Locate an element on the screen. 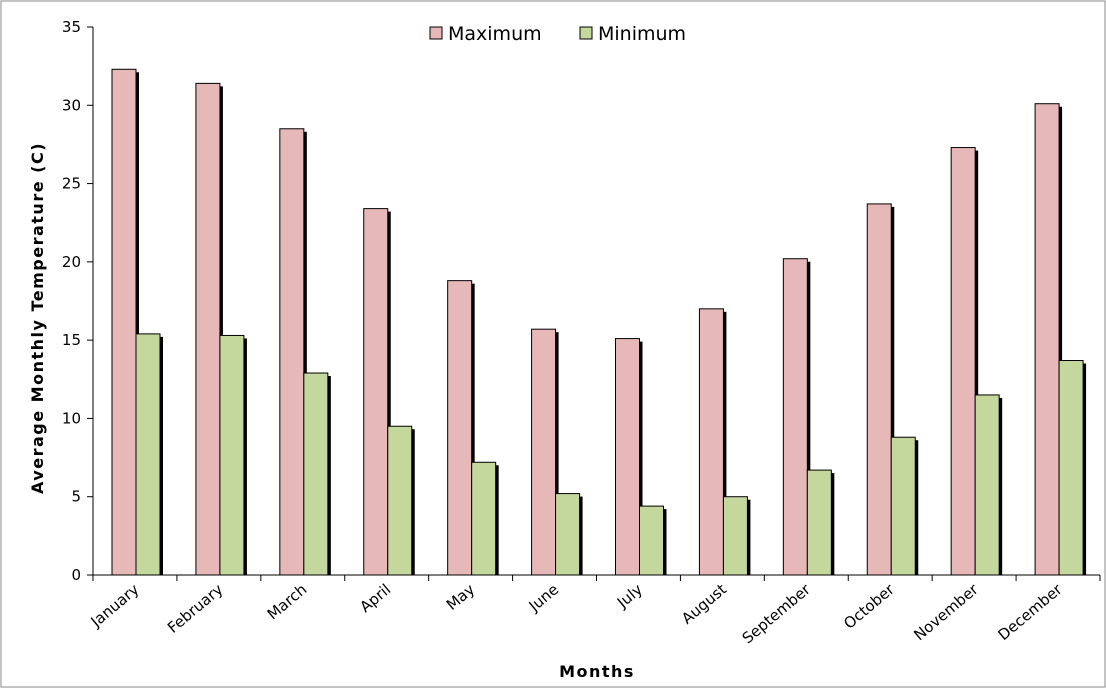 The width and height of the screenshot is (1106, 693). y-tick-label: 10 is located at coordinates (71, 418).